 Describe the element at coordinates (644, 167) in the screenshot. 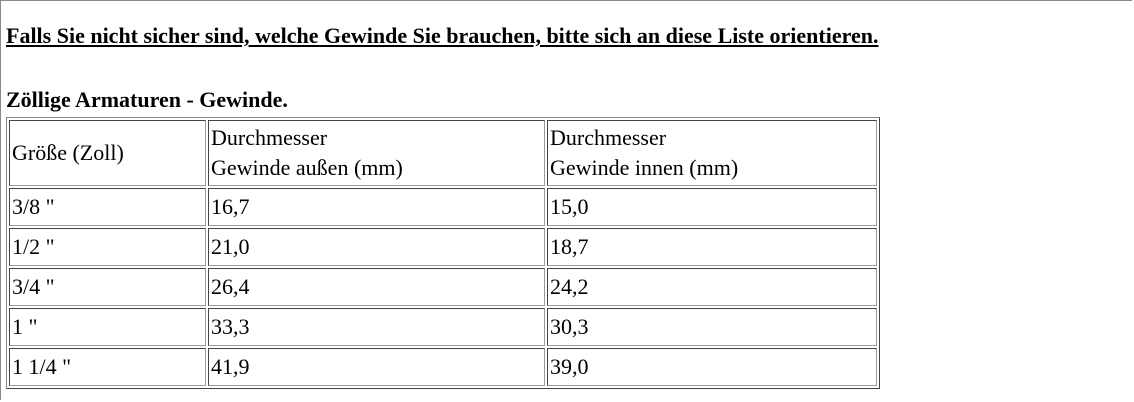

I see `header-text: Gewinde innen (mm)` at that location.